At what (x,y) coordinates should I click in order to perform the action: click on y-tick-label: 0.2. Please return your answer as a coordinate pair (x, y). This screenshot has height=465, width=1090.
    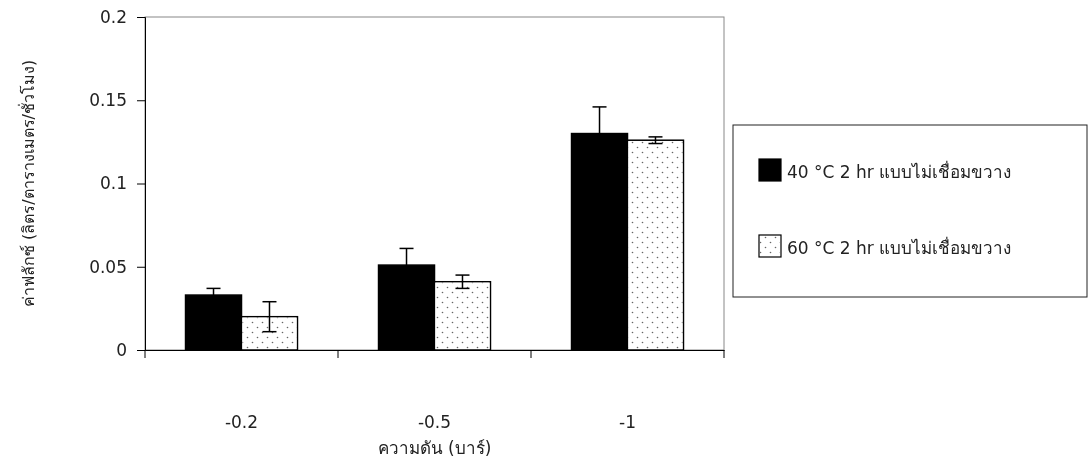
    Looking at the image, I should click on (113, 16).